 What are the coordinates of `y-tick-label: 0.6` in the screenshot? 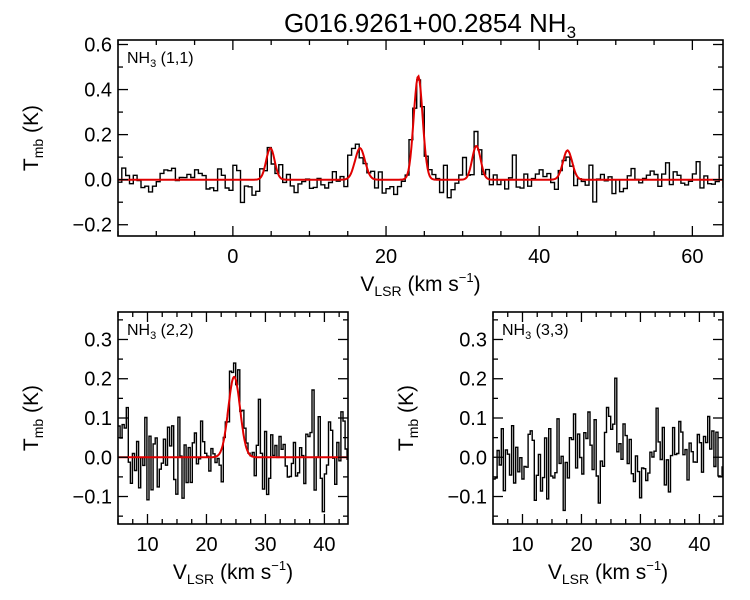 It's located at (98, 46).